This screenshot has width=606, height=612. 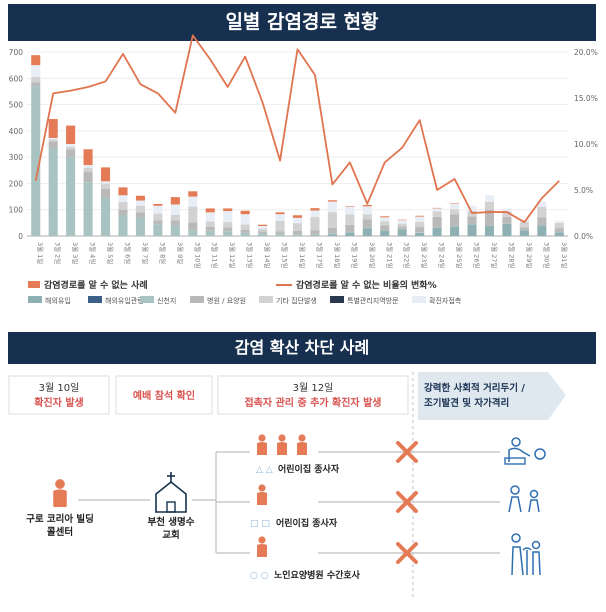 I want to click on x-tick-label: 3월 20일, so click(x=372, y=255).